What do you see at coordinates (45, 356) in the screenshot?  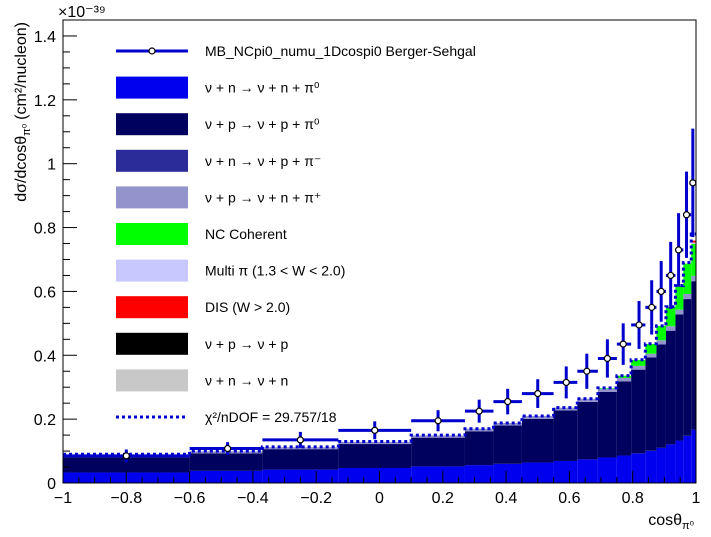 I see `y-tick-label: 0.4` at bounding box center [45, 356].